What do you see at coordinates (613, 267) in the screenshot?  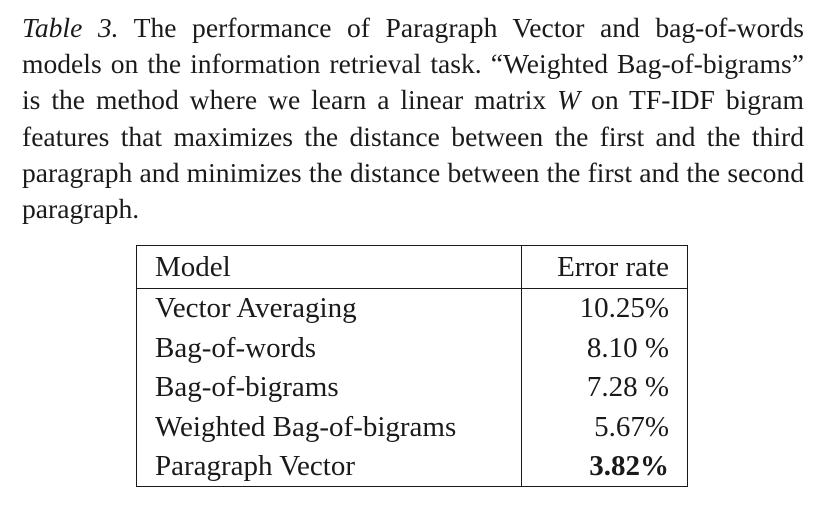 I see `header-error-rate: Error rate` at bounding box center [613, 267].